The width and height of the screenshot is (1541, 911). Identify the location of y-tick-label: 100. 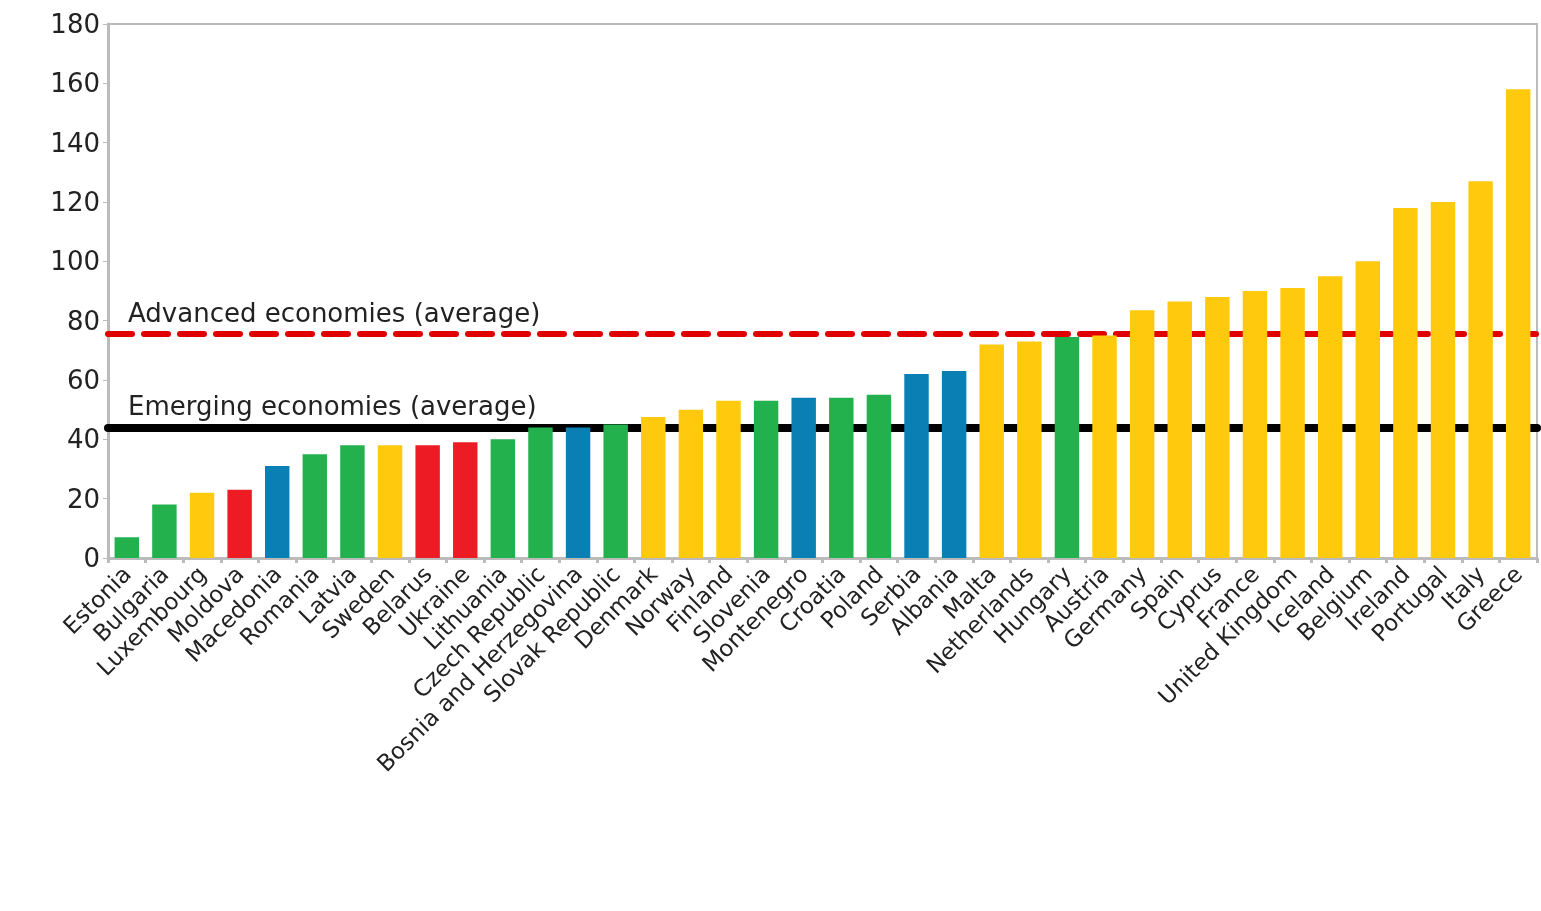
(75, 261).